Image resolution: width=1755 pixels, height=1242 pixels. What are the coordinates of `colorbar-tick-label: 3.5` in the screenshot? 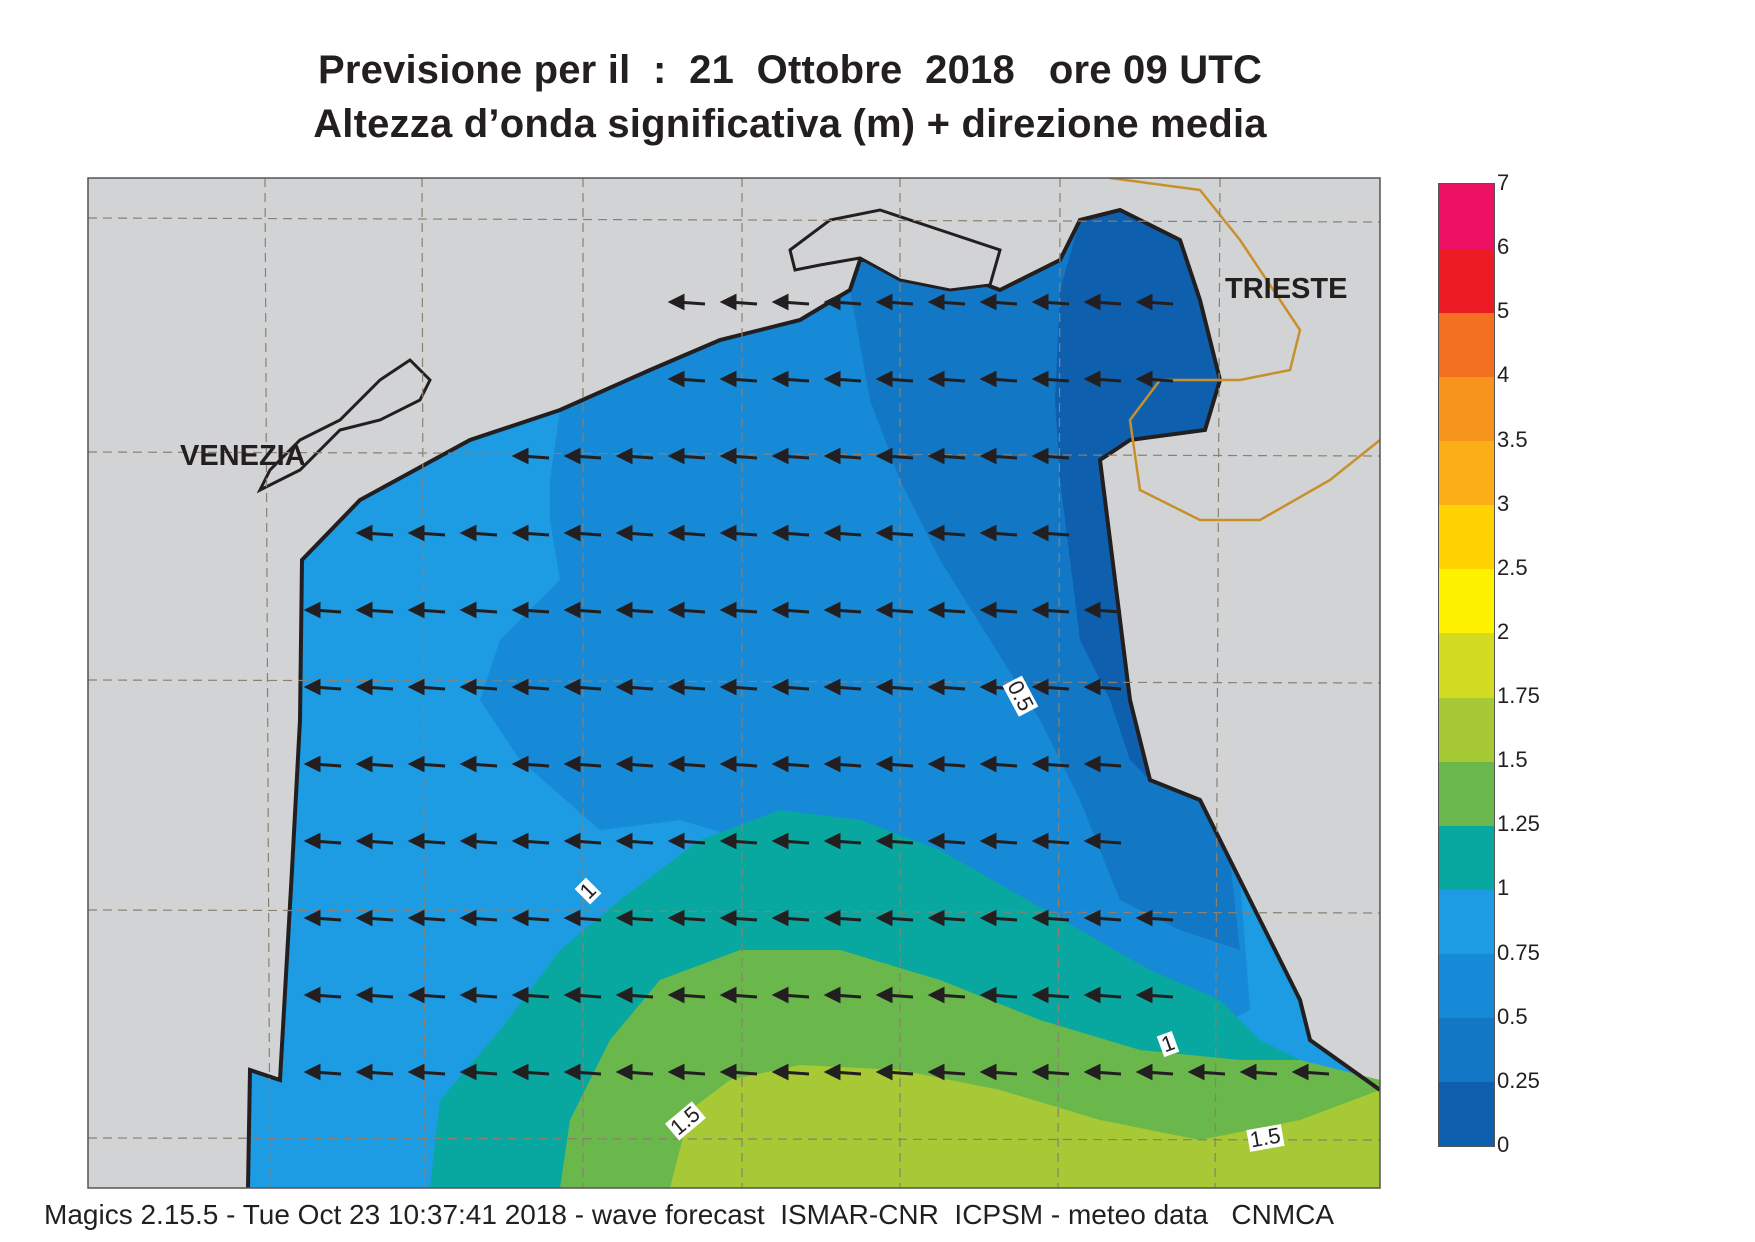 It's located at (1512, 439).